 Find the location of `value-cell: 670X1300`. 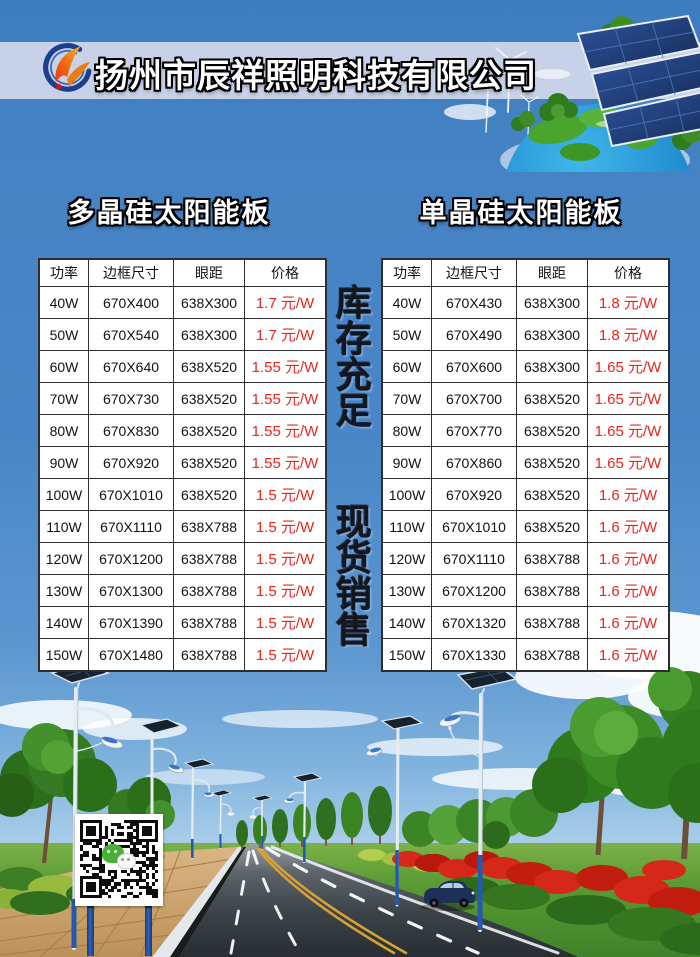

value-cell: 670X1300 is located at coordinates (131, 590).